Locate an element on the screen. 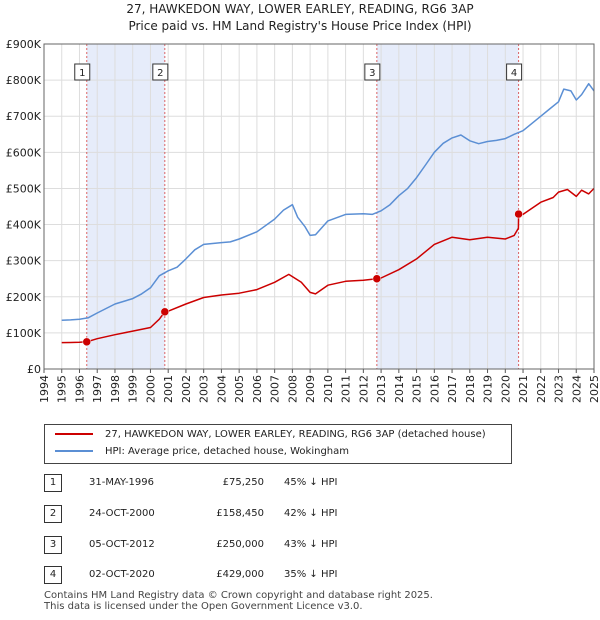 Image resolution: width=600 pixels, height=620 pixels. x-tick-label: 1996 is located at coordinates (79, 389).